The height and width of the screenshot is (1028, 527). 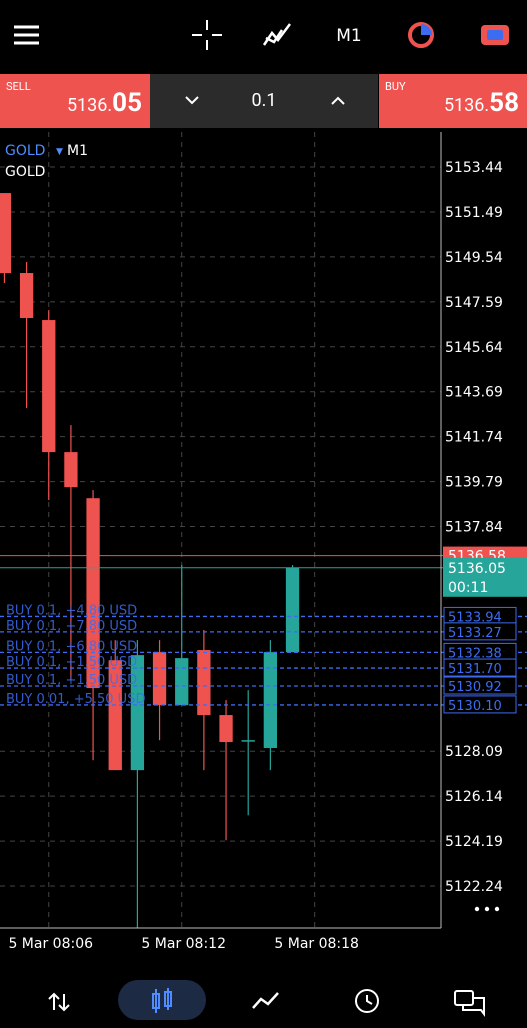 What do you see at coordinates (477, 569) in the screenshot?
I see `bid-label: 5136.05` at bounding box center [477, 569].